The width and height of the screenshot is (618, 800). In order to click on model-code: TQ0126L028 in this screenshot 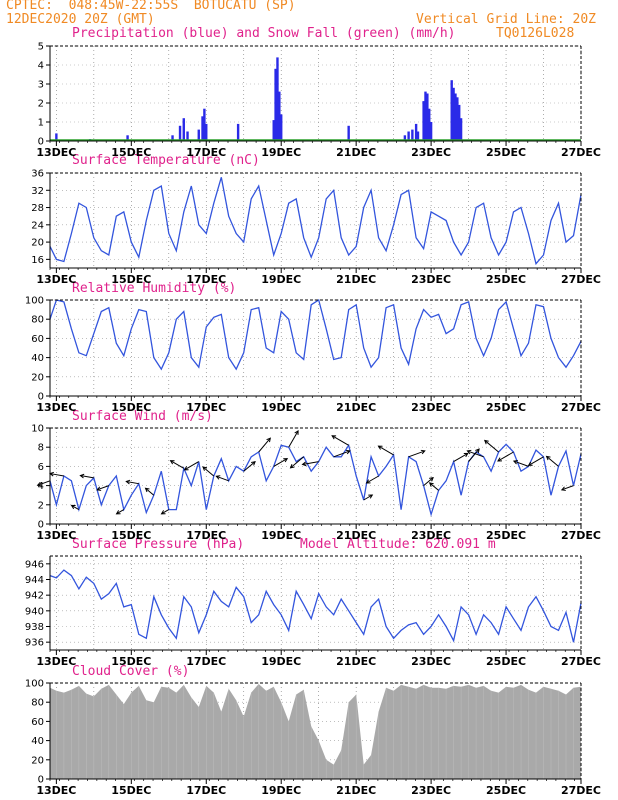, I will do `click(535, 33)`.